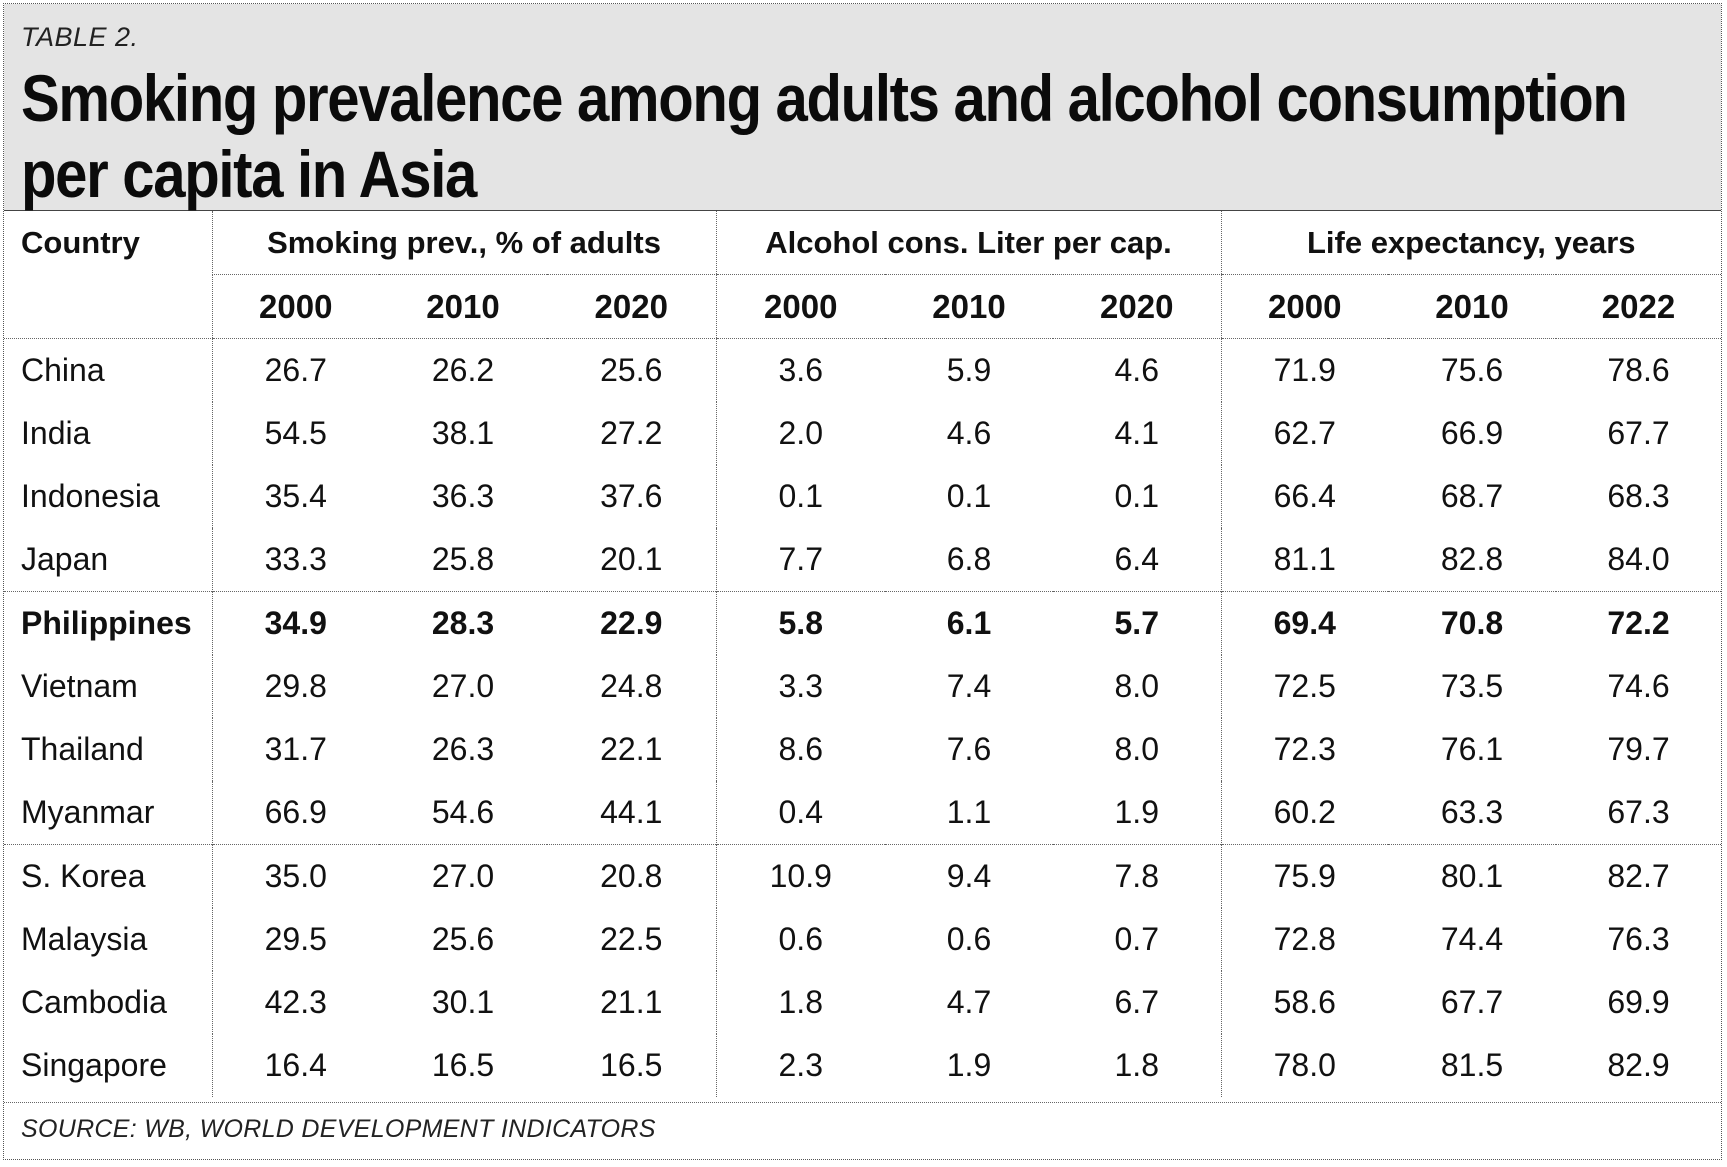 This screenshot has width=1727, height=1167. Describe the element at coordinates (631, 686) in the screenshot. I see `value-cell: 24.8` at that location.